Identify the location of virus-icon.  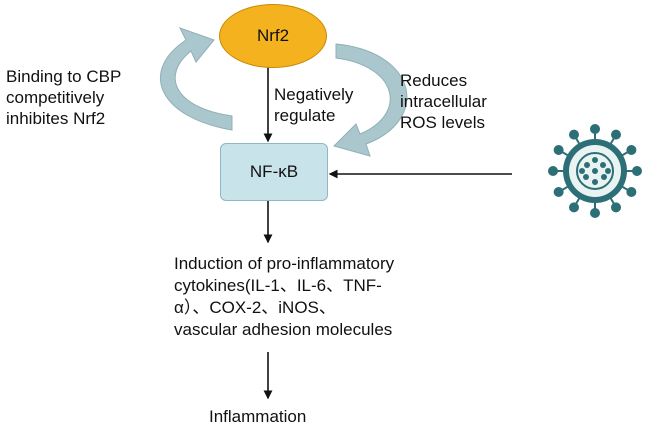
(595, 171).